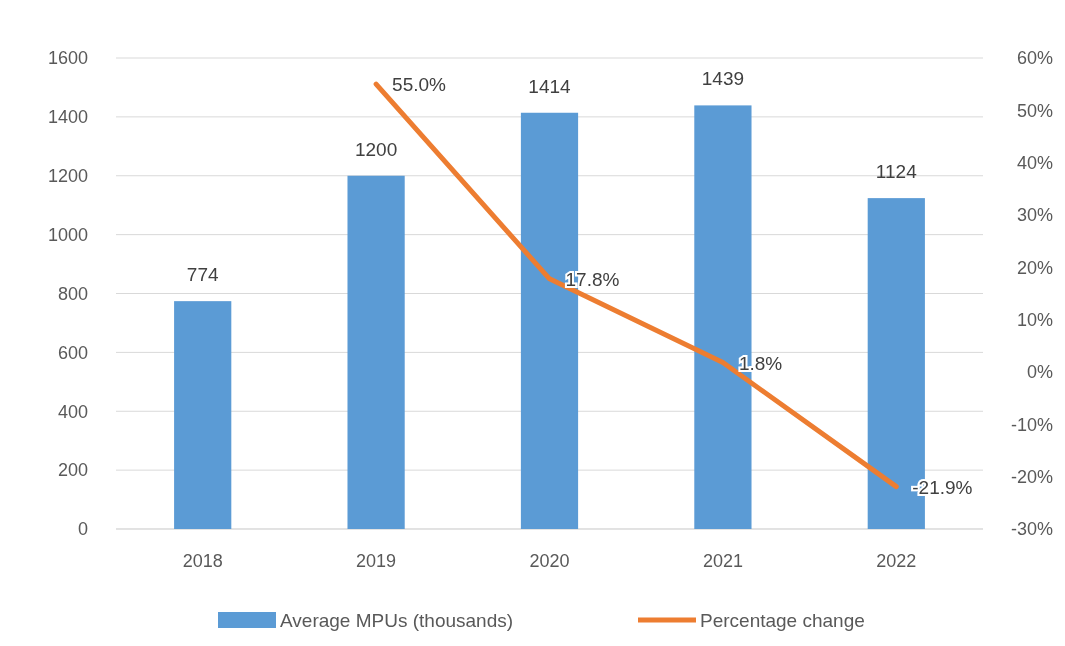 This screenshot has width=1065, height=646. Describe the element at coordinates (1031, 476) in the screenshot. I see `y2-tick-label: -20%` at that location.